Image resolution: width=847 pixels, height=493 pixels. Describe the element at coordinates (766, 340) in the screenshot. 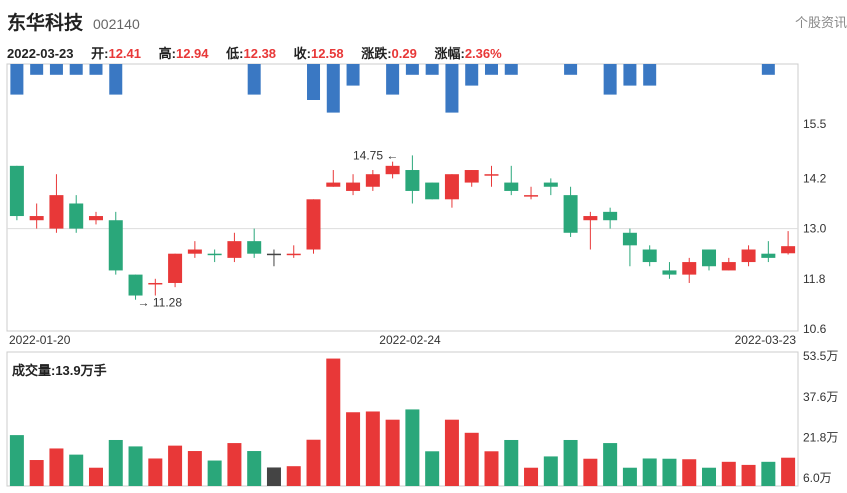

I see `date-axis-label: 2022-03-23` at that location.